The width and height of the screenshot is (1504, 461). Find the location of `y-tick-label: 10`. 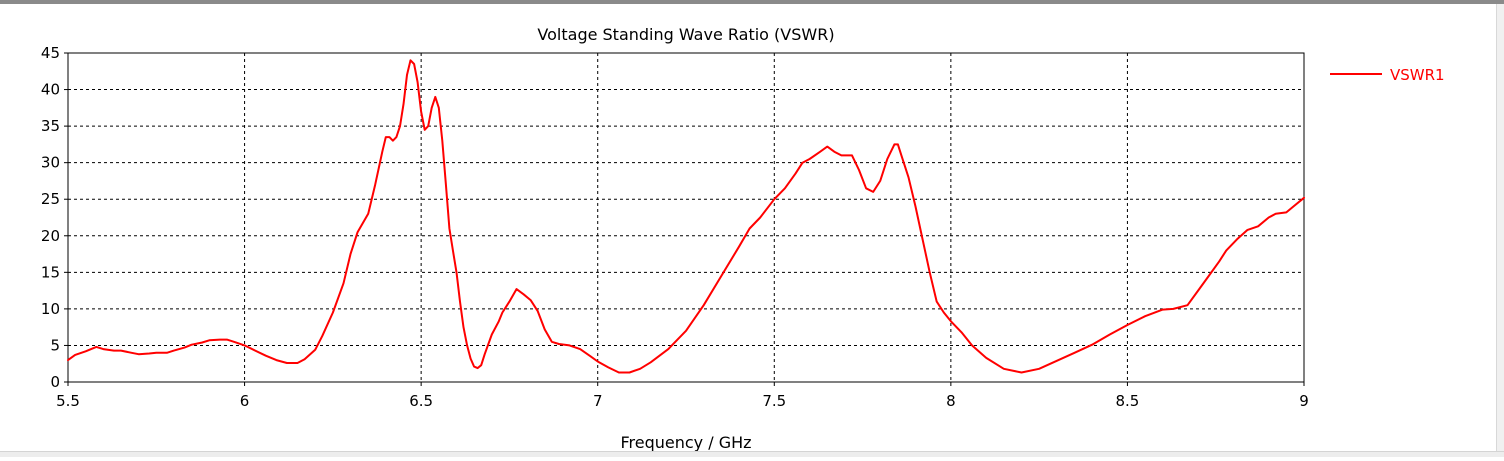

y-tick-label: 10 is located at coordinates (50, 309).